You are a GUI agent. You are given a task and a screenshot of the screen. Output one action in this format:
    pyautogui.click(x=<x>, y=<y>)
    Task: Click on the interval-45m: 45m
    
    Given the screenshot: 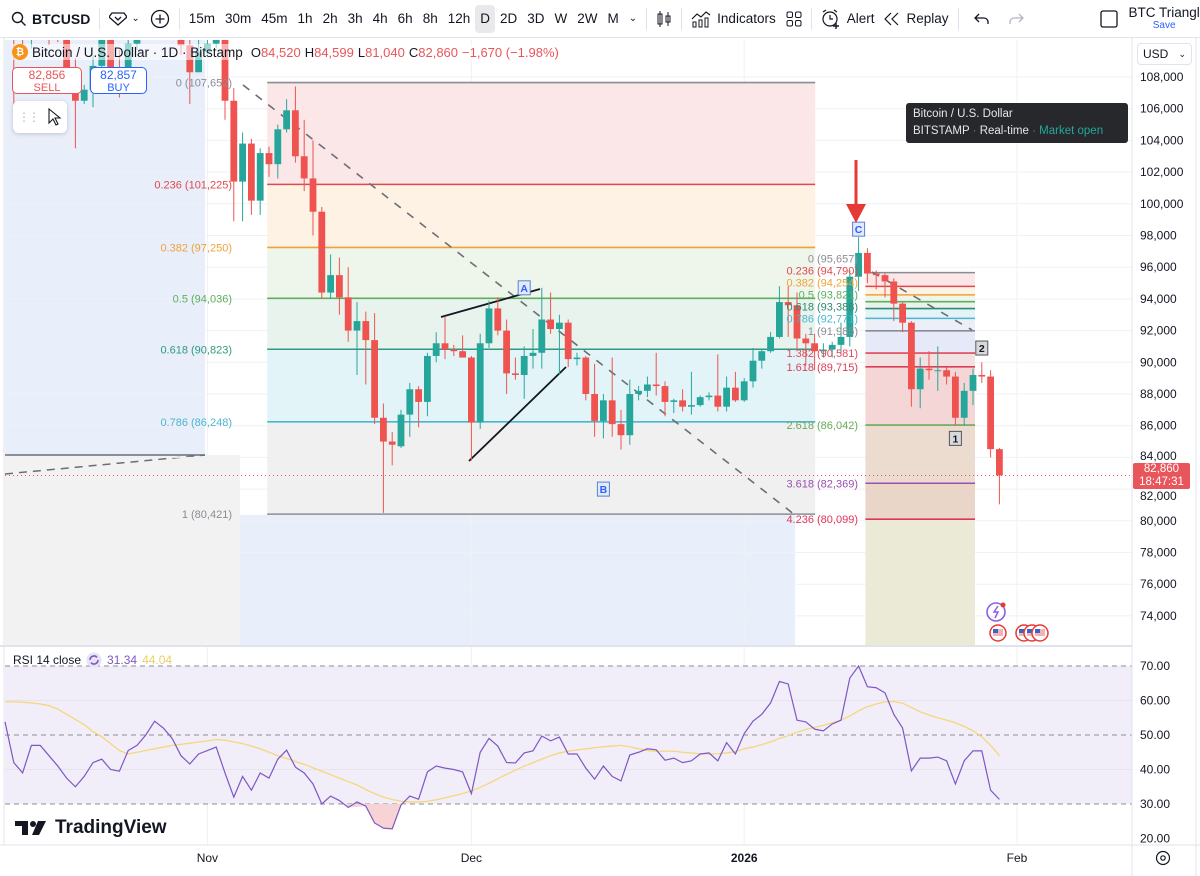 What is the action you would take?
    pyautogui.click(x=274, y=18)
    